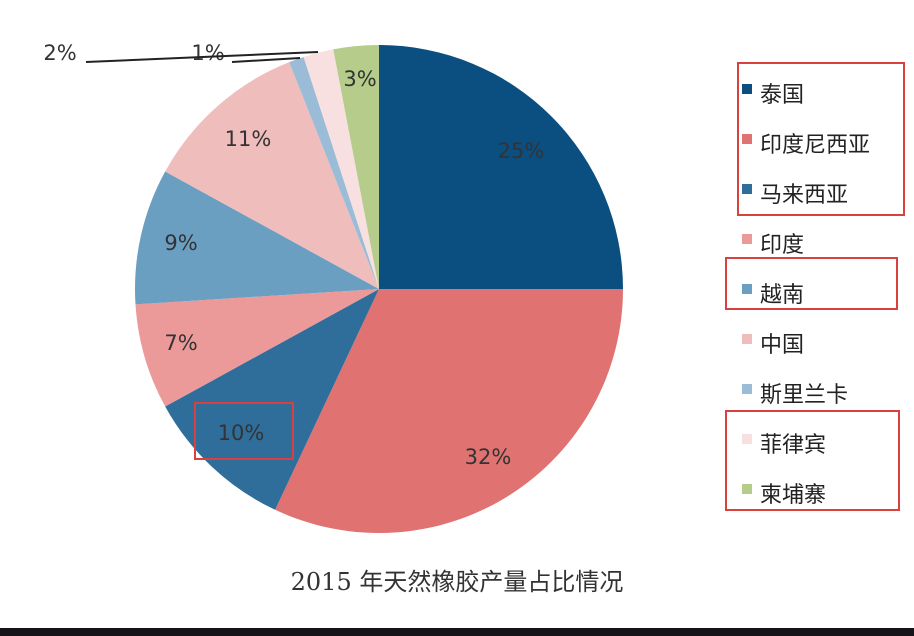  I want to click on legend-item: 斯里兰卡, so click(795, 393).